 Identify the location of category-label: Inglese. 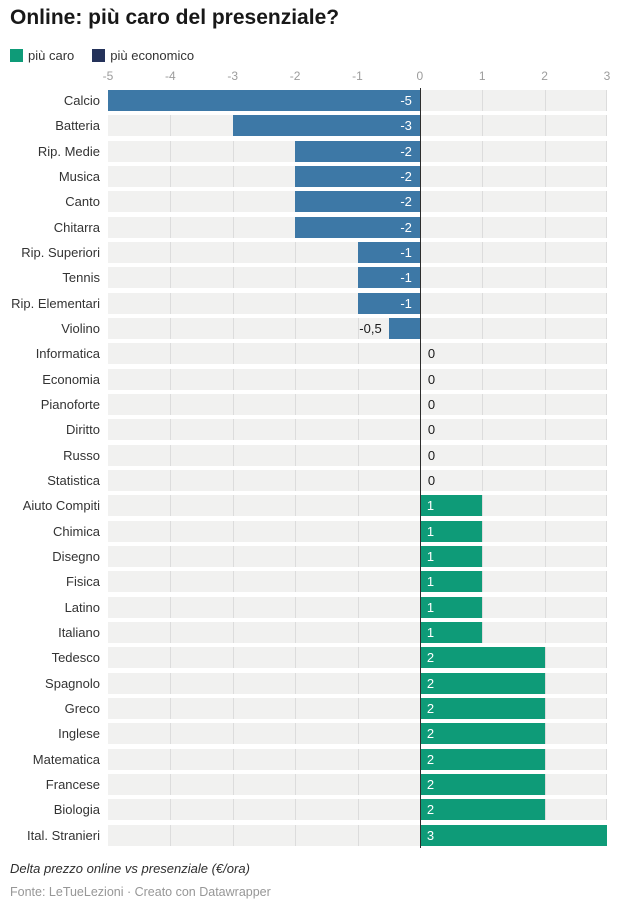
(79, 734).